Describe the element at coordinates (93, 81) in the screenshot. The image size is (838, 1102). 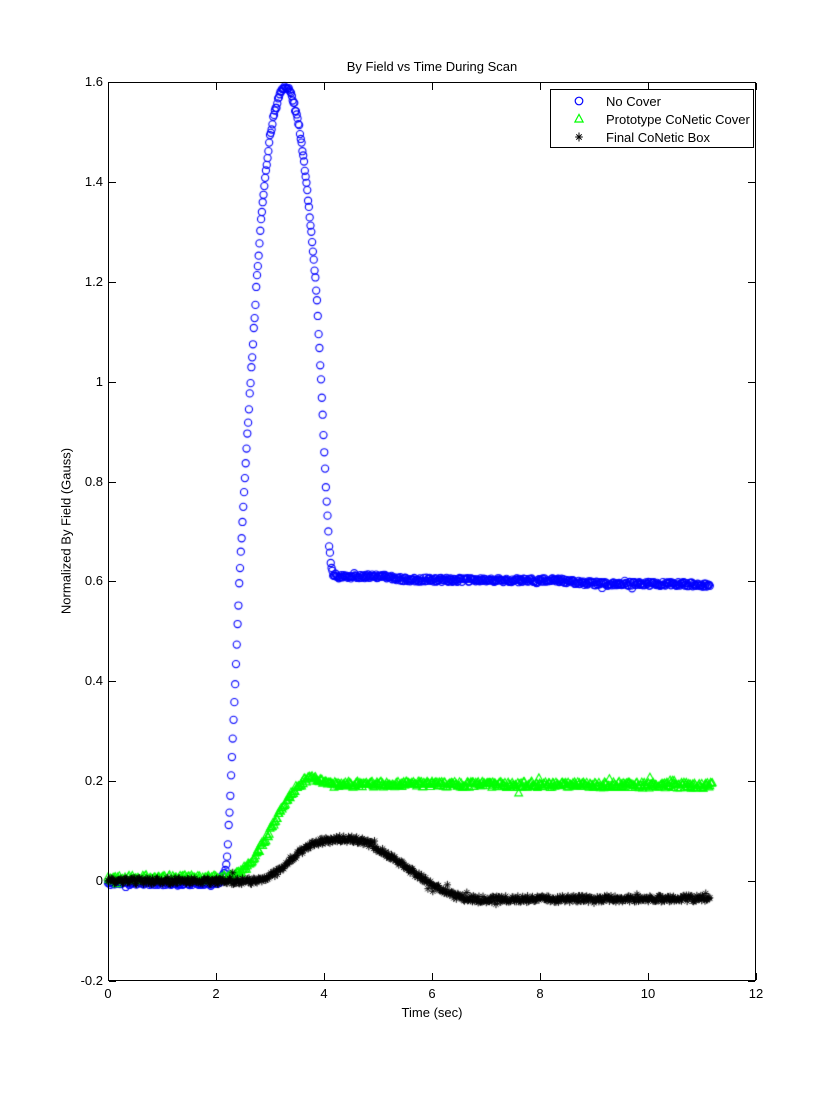
I see `y-tick-label: 1.6` at that location.